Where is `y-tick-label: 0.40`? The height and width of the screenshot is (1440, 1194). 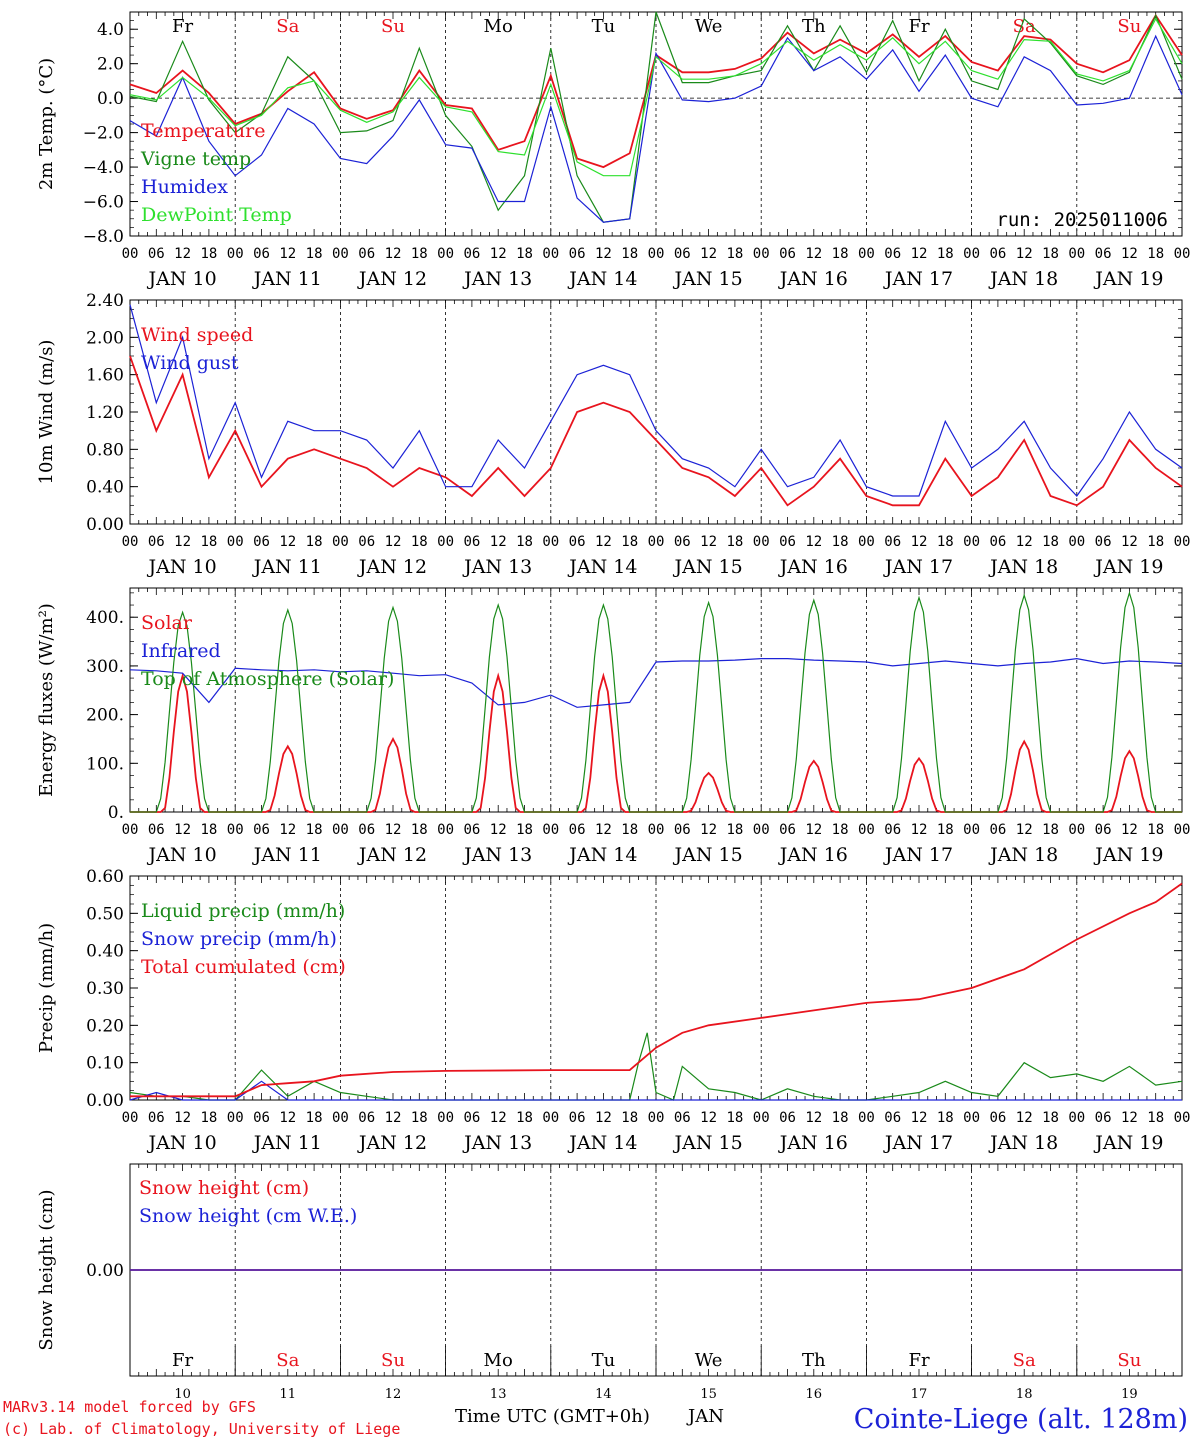 y-tick-label: 0.40 is located at coordinates (105, 488).